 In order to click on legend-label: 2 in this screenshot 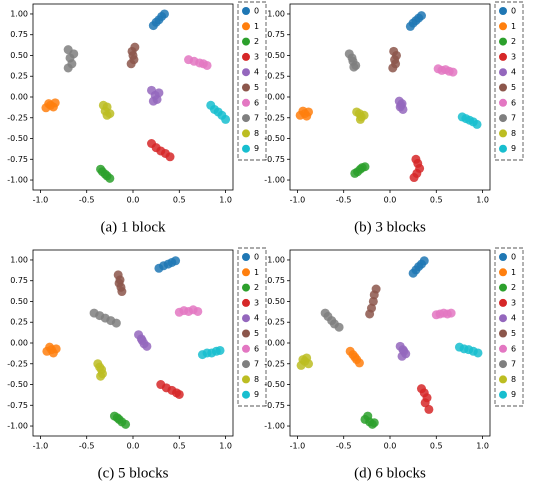, I will do `click(256, 41)`.